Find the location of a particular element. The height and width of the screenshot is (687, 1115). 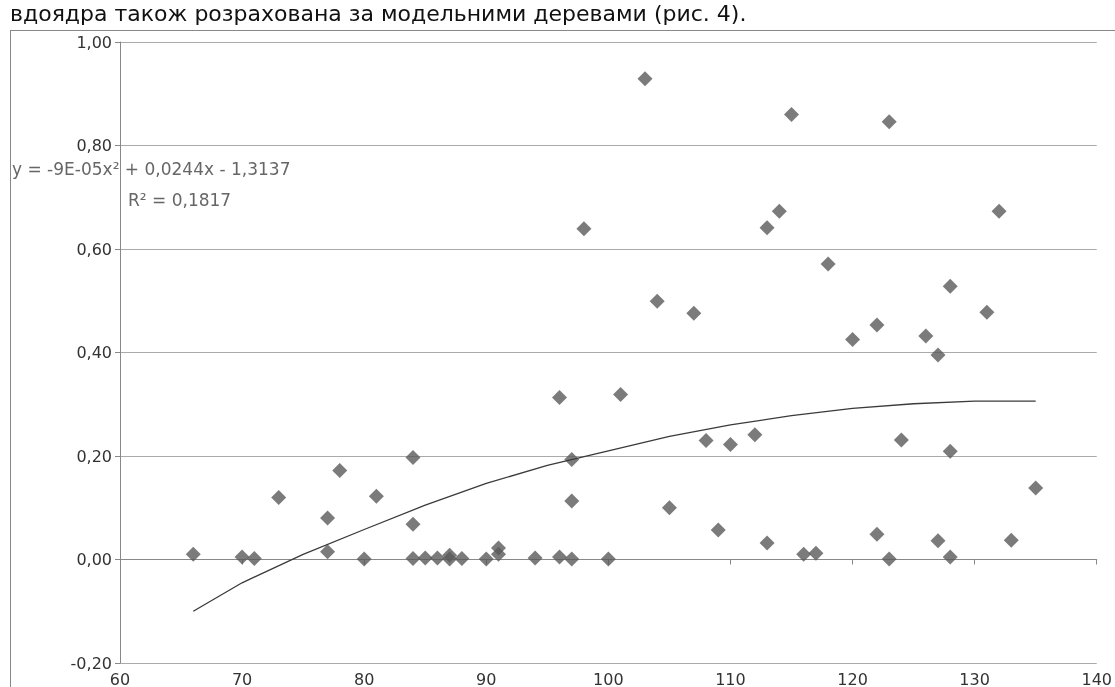

y-tick-label: 0,00 is located at coordinates (94, 559).